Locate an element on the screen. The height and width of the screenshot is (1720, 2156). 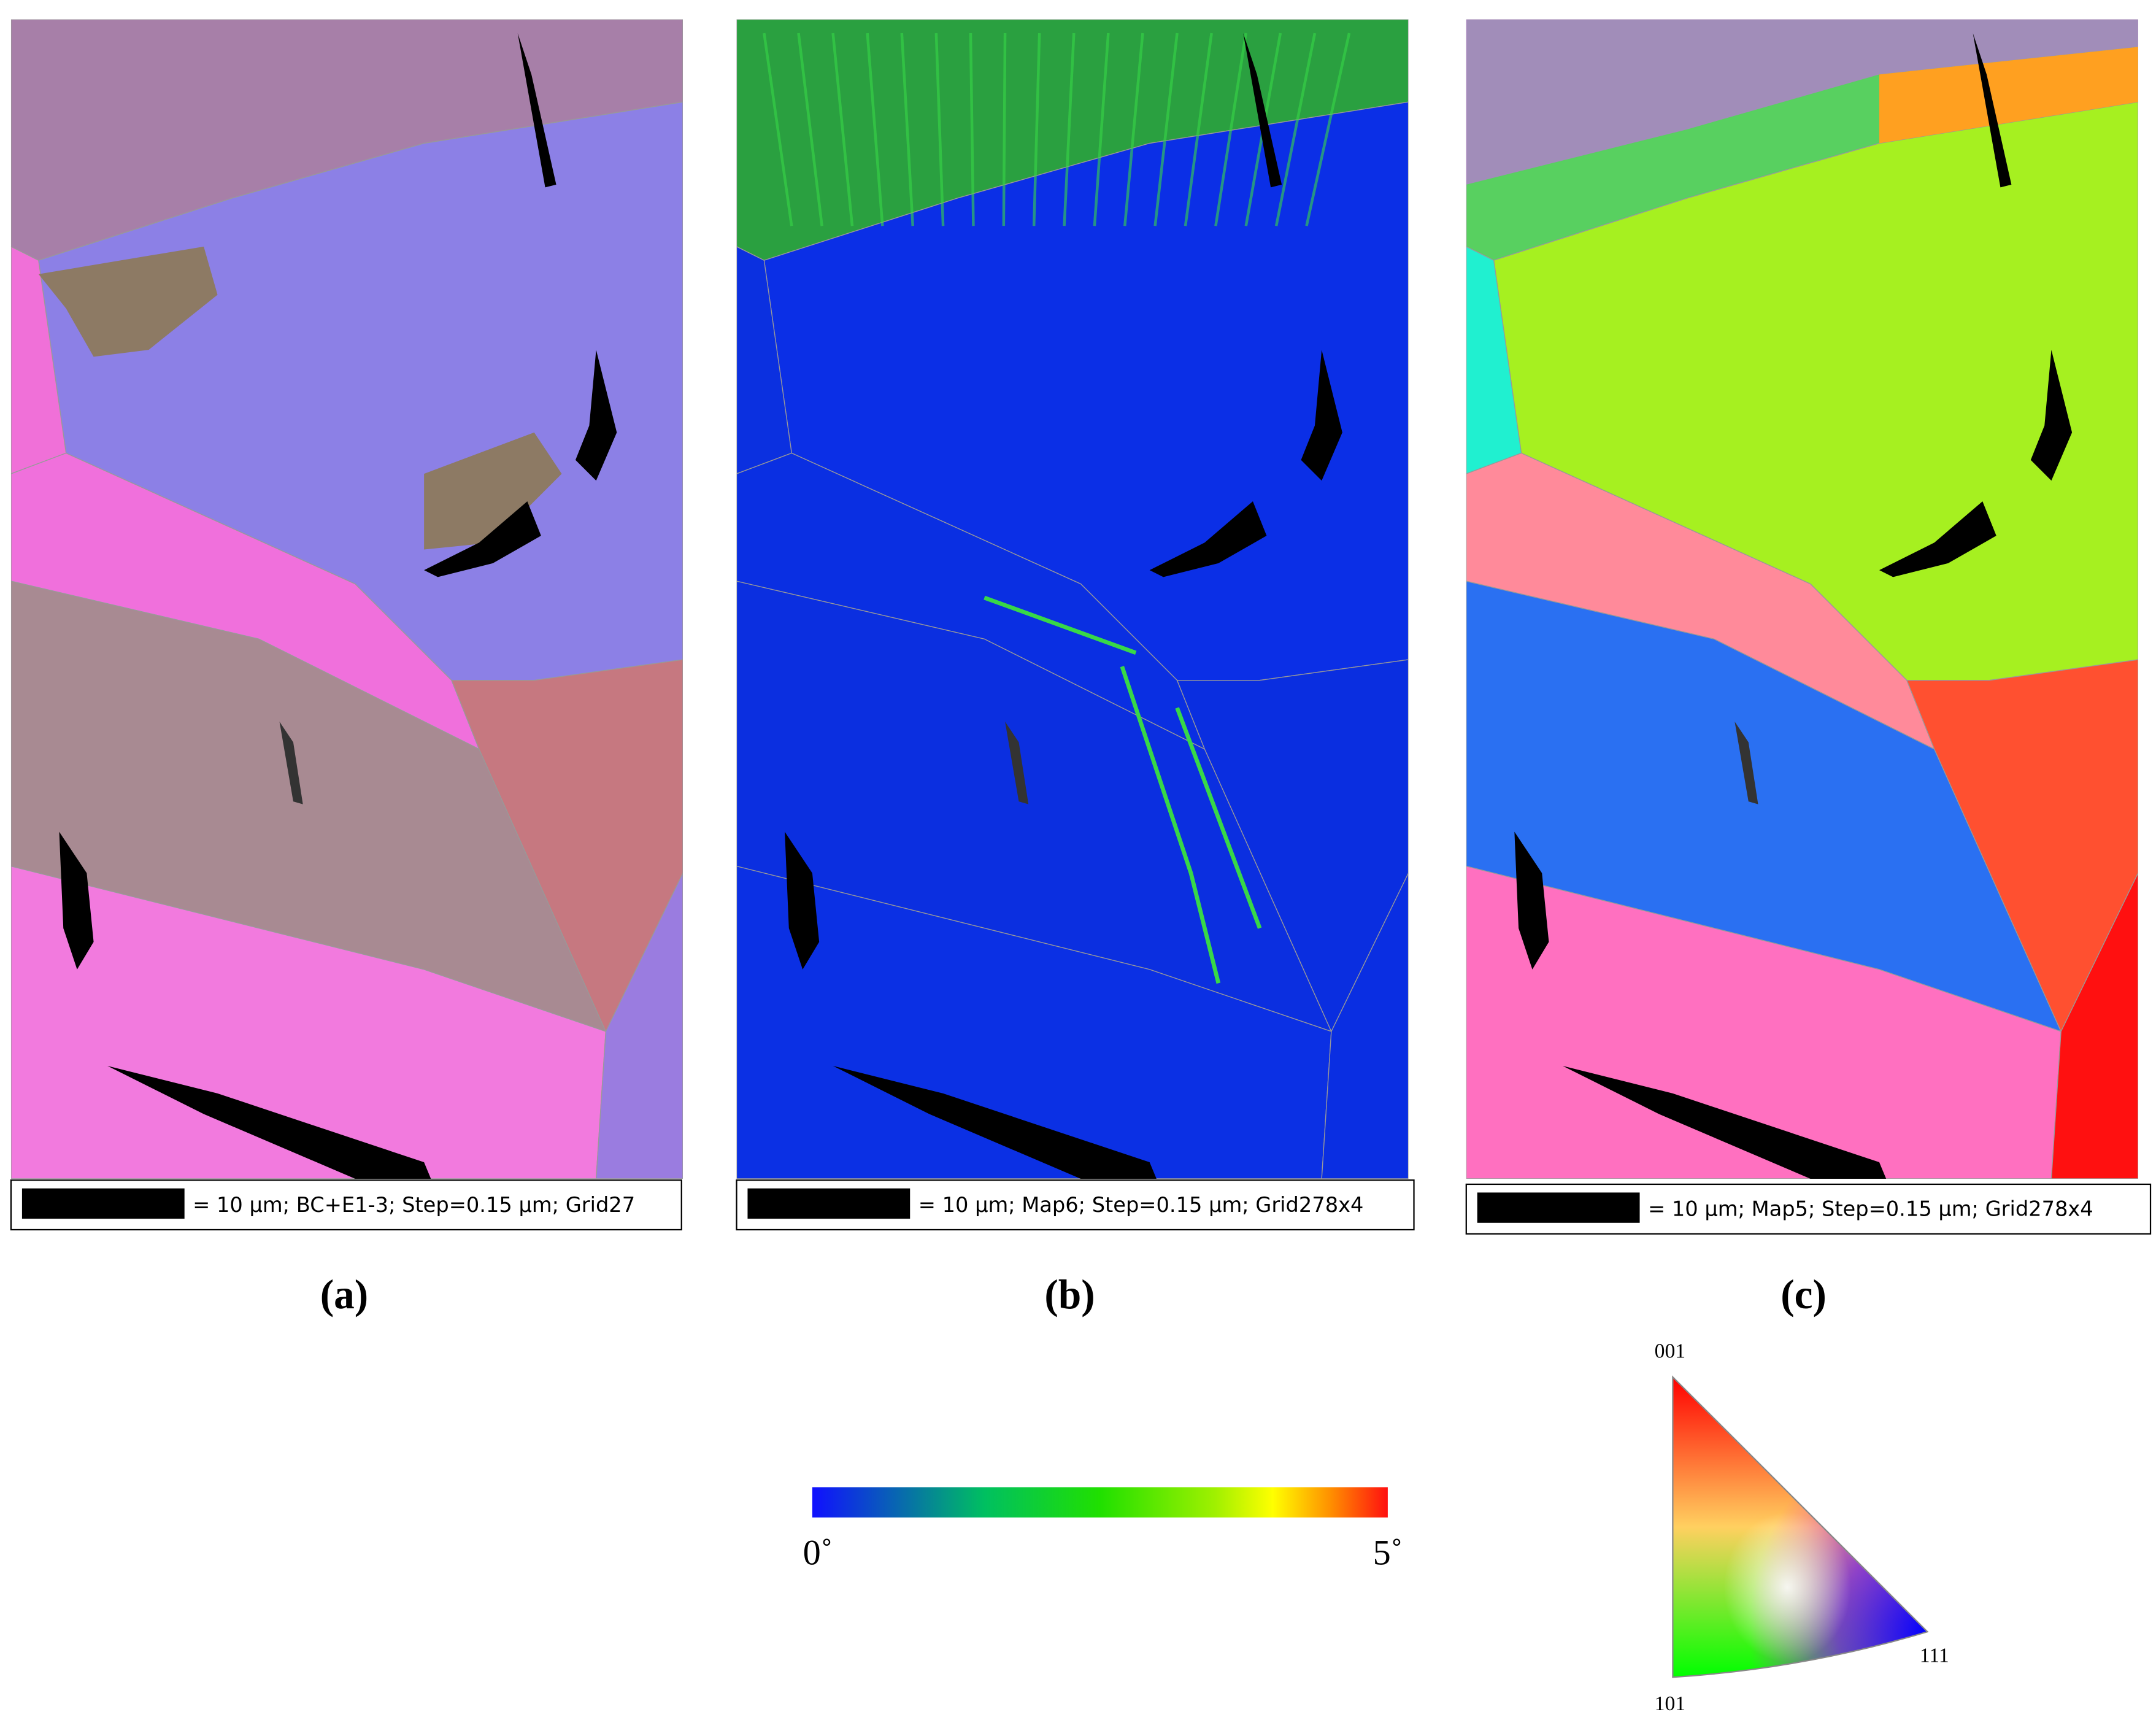
scale-text: = 10 µm; BC+E1-3; Step=0.15 µm; Grid27 is located at coordinates (414, 1205).